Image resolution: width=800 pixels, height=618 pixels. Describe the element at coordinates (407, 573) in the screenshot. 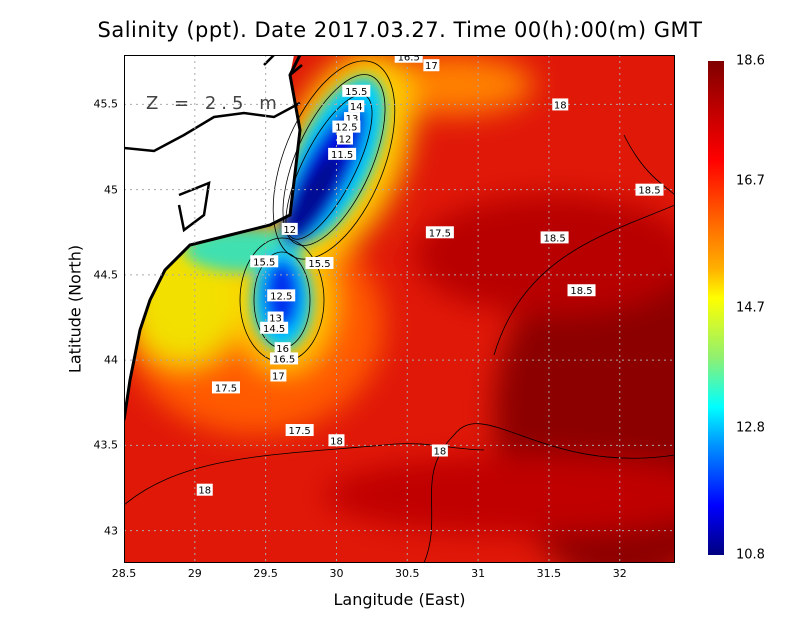

I see `x-tick-label: 30.5` at that location.